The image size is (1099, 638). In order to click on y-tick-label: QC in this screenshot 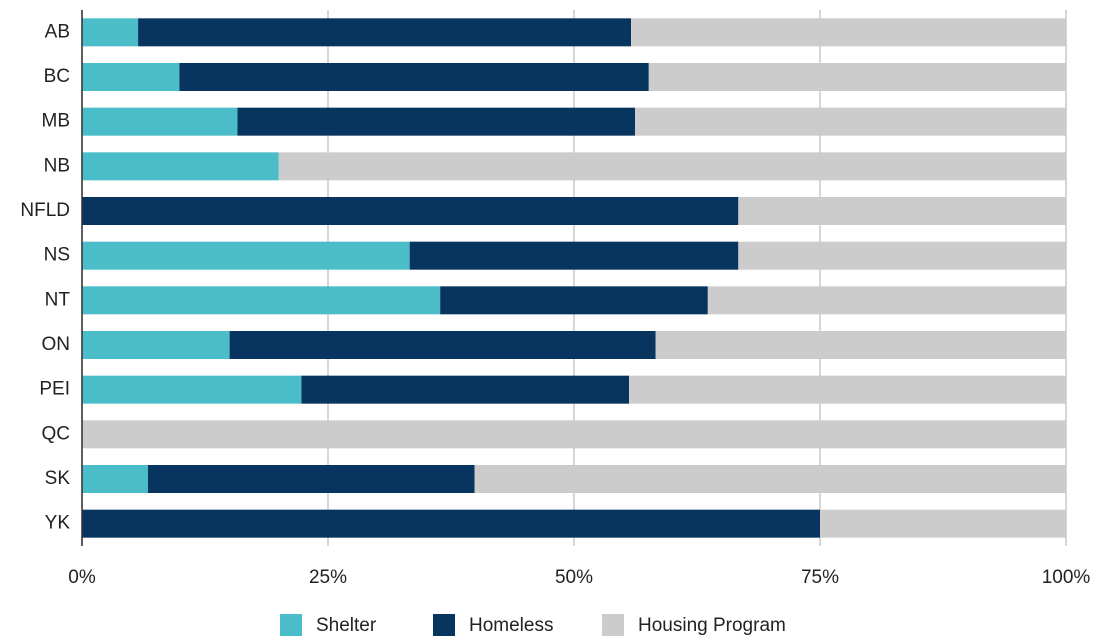, I will do `click(56, 433)`.